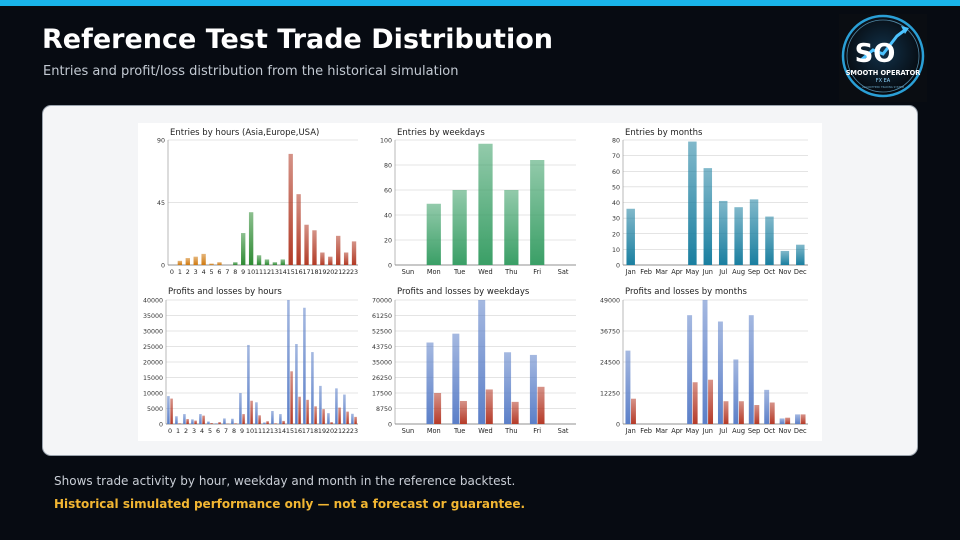  Describe the element at coordinates (616, 187) in the screenshot. I see `y-tick-label: 50` at that location.